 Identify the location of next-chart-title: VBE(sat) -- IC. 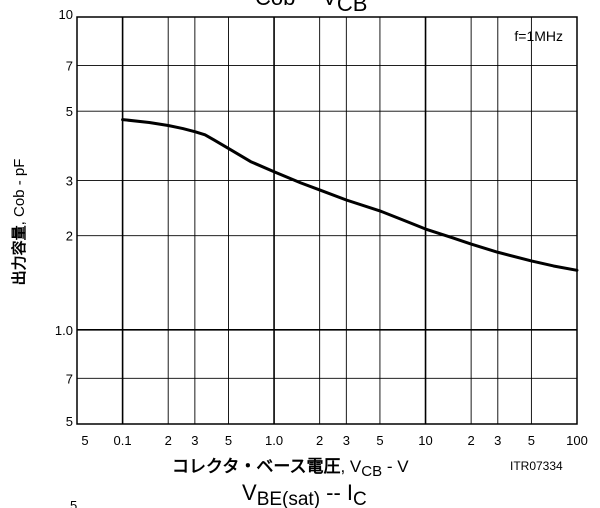
(304, 494).